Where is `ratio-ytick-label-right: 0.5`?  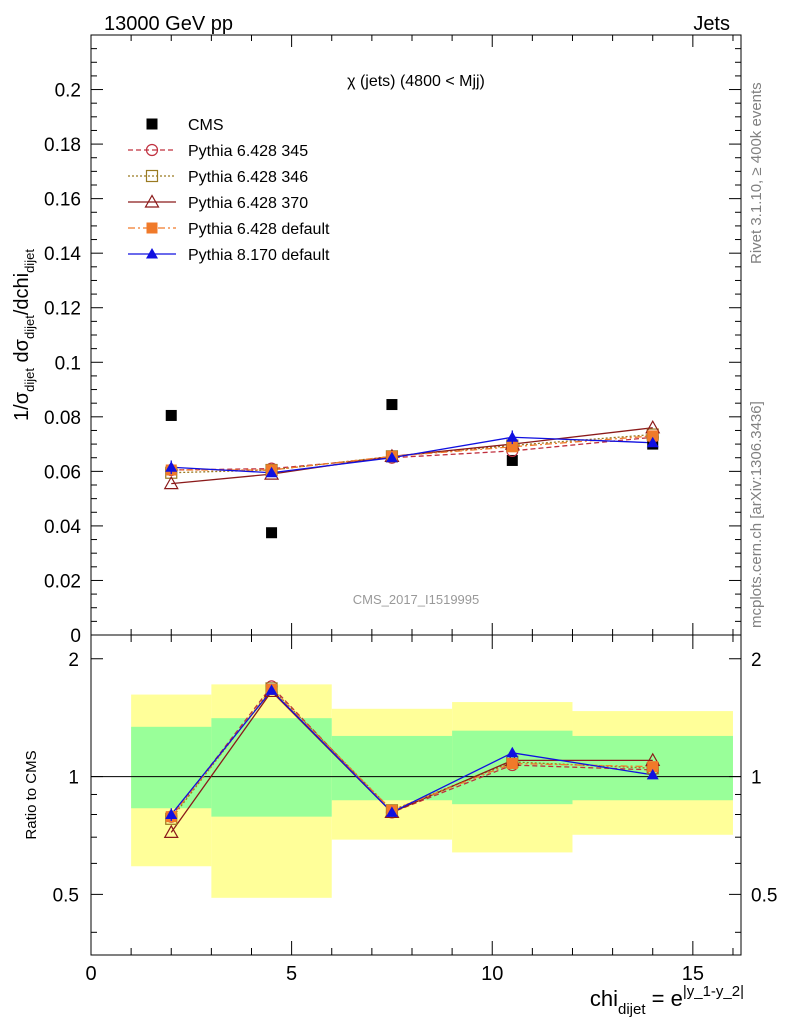
ratio-ytick-label-right: 0.5 is located at coordinates (764, 895).